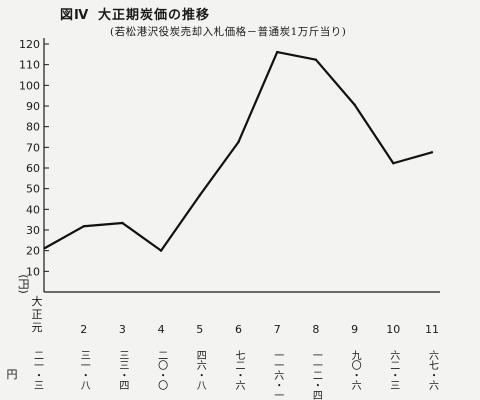 The height and width of the screenshot is (400, 480). Describe the element at coordinates (33, 127) in the screenshot. I see `y-tick-label: 80` at that location.